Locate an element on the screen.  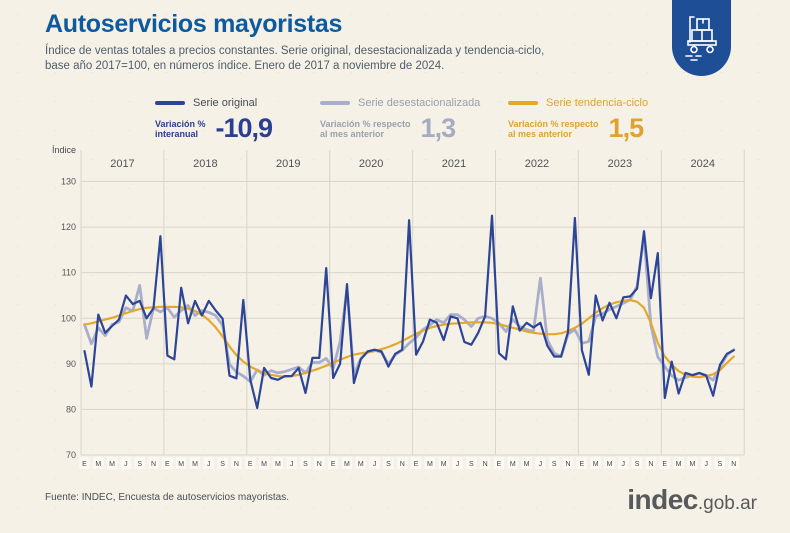
serie-original-value: -10,9 is located at coordinates (244, 128).